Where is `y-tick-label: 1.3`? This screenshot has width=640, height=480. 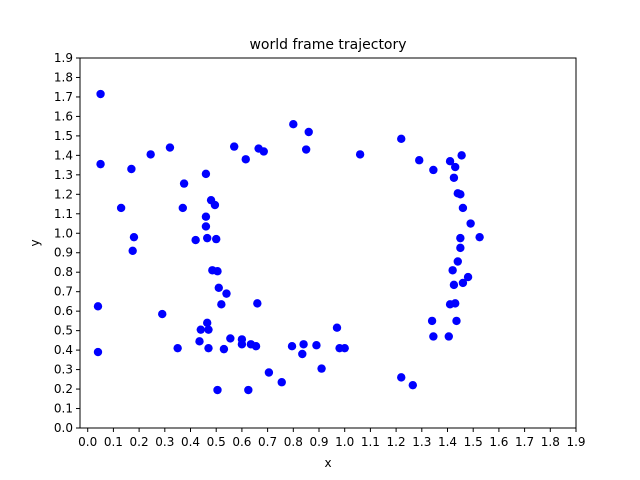 y-tick-label: 1.3 is located at coordinates (63, 175).